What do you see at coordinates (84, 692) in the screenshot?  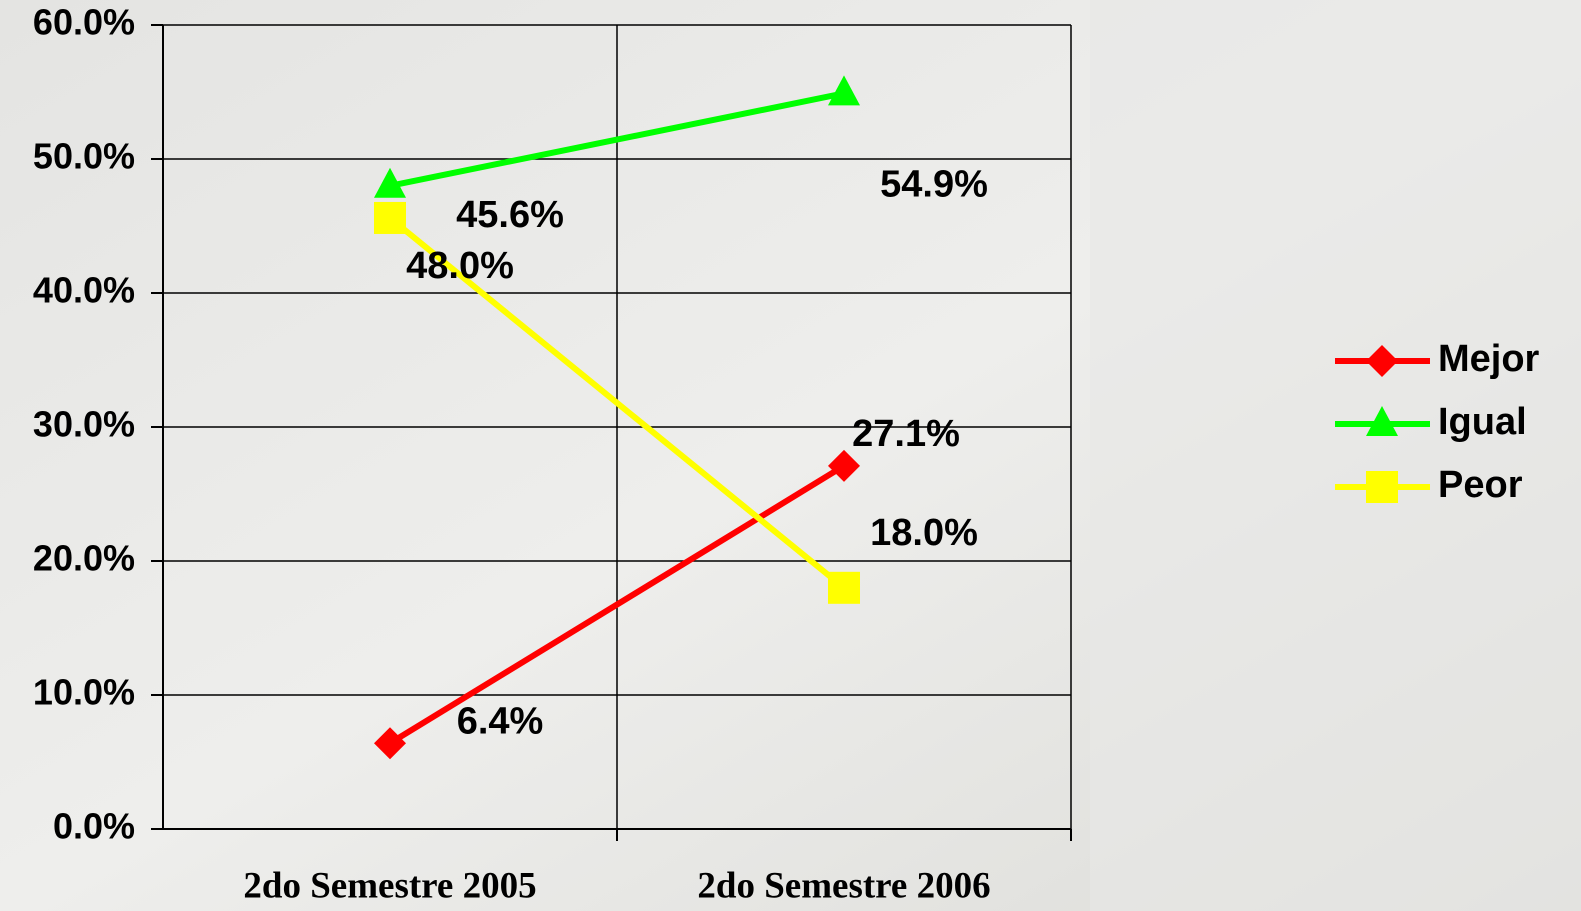 I see `y-tick-label: 10.0%` at bounding box center [84, 692].